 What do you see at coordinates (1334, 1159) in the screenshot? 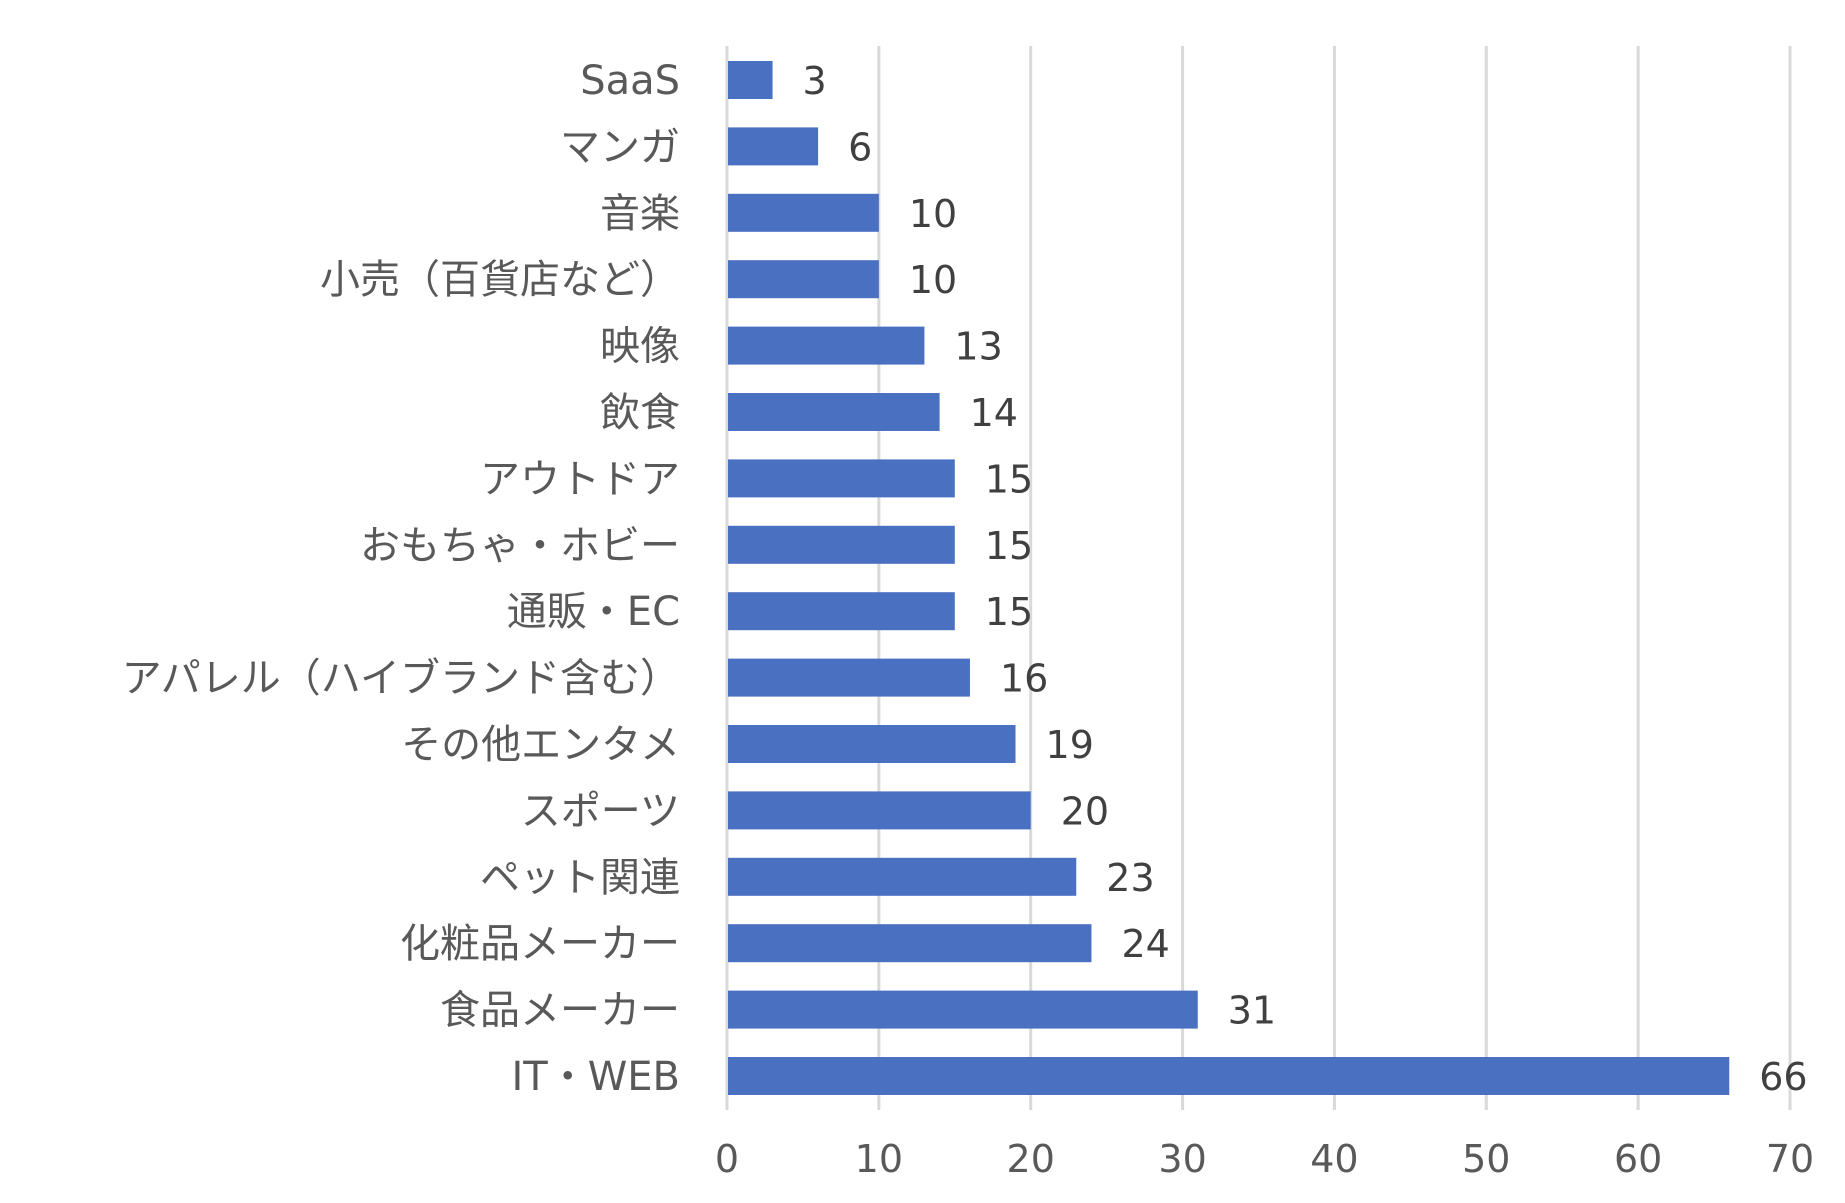
I see `x-tick-label: 40` at bounding box center [1334, 1159].